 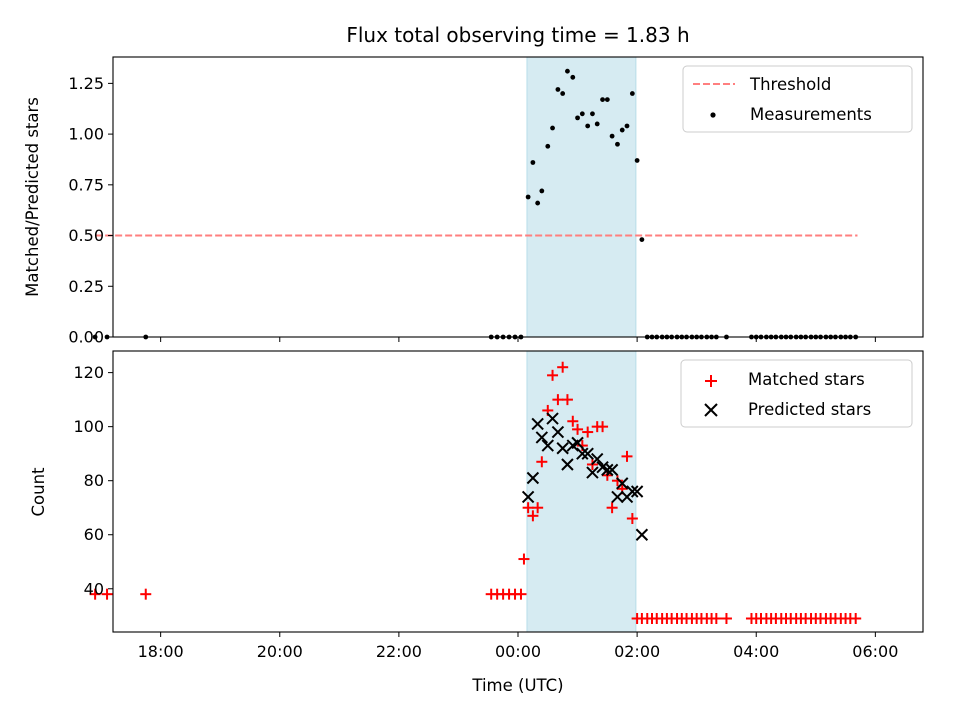 I want to click on bottom-ytick-label: 80, so click(x=94, y=480).